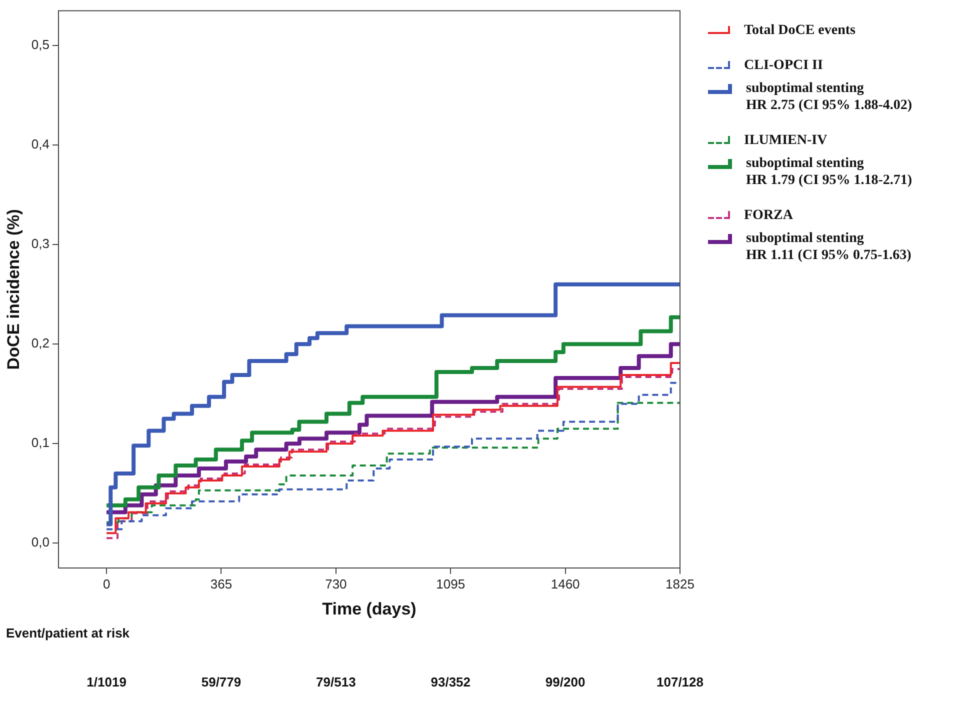 The height and width of the screenshot is (714, 968). I want to click on legend-label: CLI-OPCI II, so click(783, 65).